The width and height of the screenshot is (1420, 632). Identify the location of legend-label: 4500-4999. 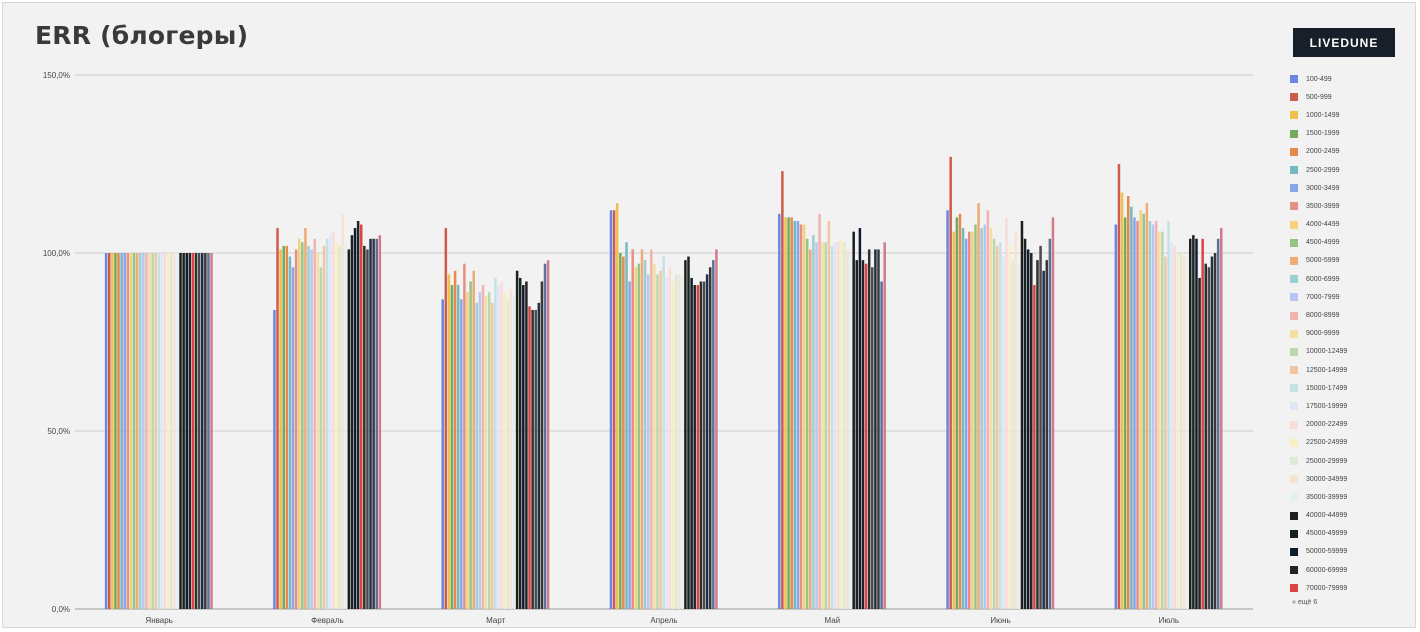
(1323, 243).